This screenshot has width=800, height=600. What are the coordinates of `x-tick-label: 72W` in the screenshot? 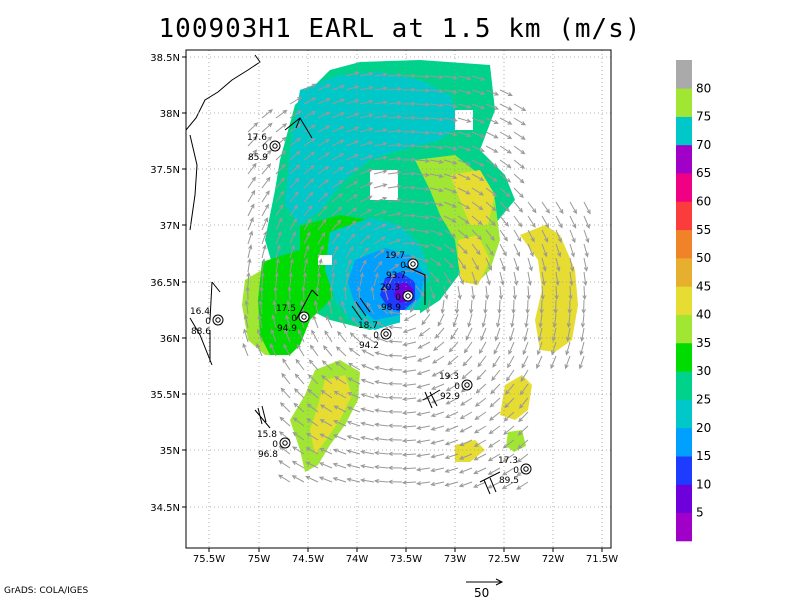 It's located at (553, 559).